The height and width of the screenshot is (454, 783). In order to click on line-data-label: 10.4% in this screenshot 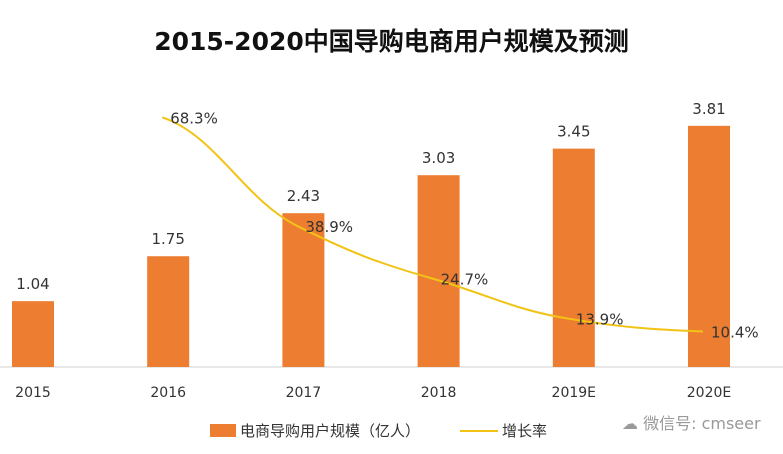, I will do `click(735, 333)`.